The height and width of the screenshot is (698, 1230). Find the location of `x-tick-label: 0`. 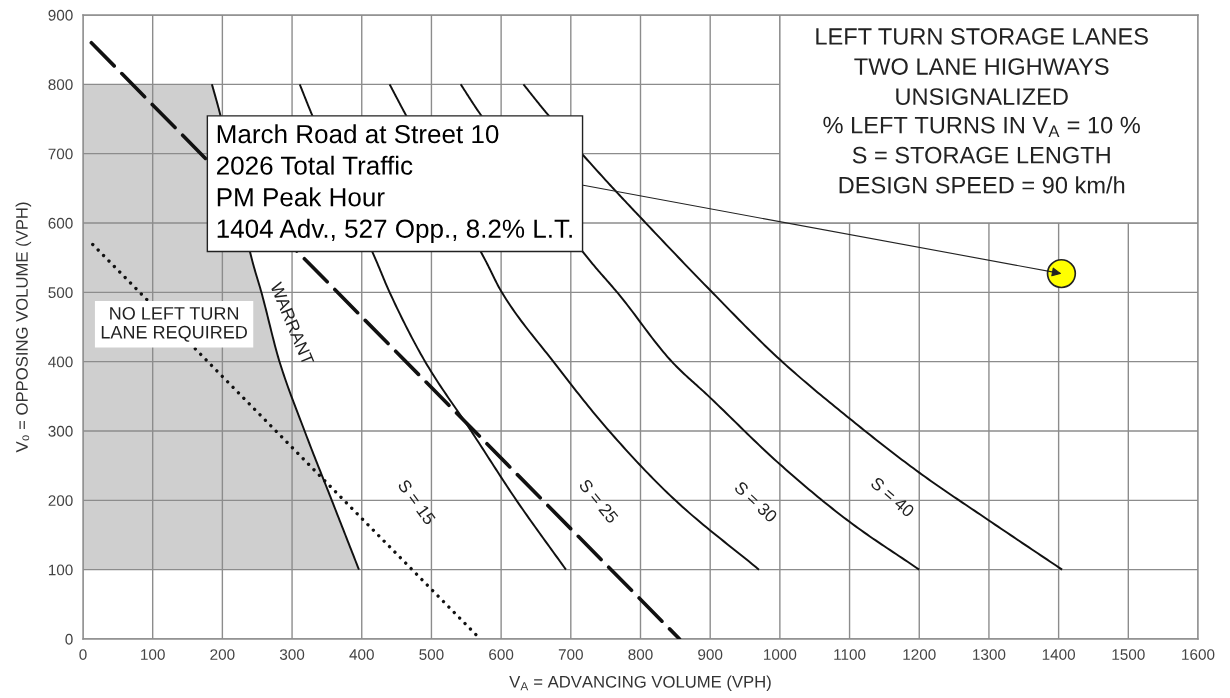

x-tick-label: 0 is located at coordinates (83, 654).